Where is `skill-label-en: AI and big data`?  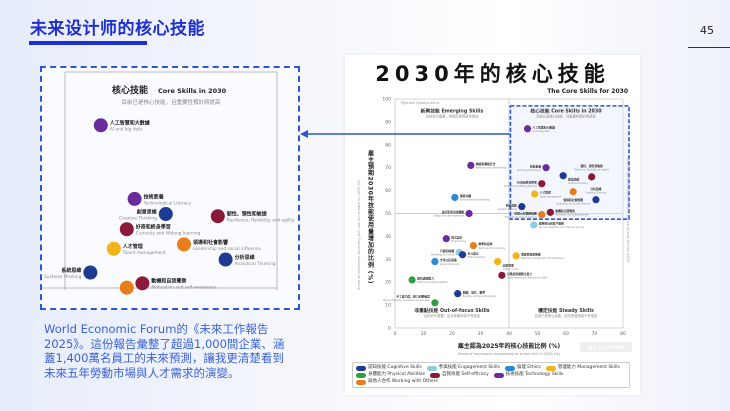 skill-label-en: AI and big data is located at coordinates (541, 131).